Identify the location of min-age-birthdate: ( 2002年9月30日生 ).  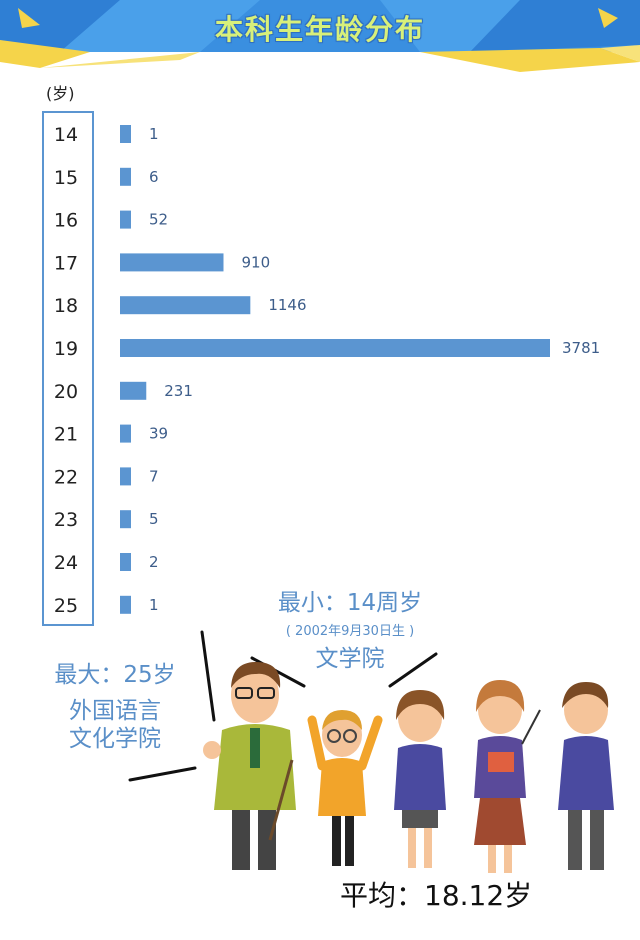
(350, 631).